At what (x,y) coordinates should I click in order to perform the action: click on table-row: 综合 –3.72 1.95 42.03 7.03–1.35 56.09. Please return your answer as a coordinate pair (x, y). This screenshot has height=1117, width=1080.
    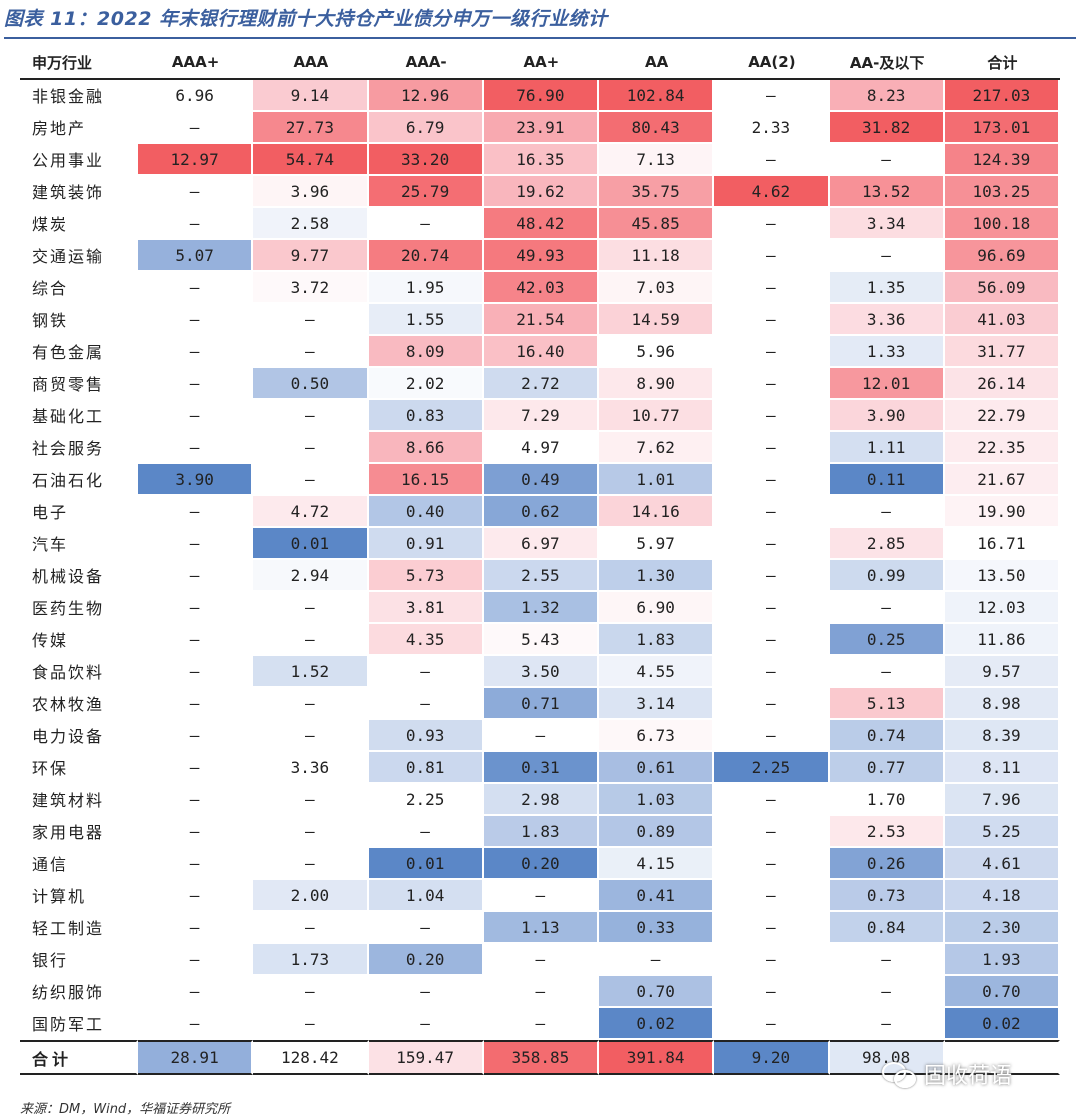
    Looking at the image, I should click on (540, 288).